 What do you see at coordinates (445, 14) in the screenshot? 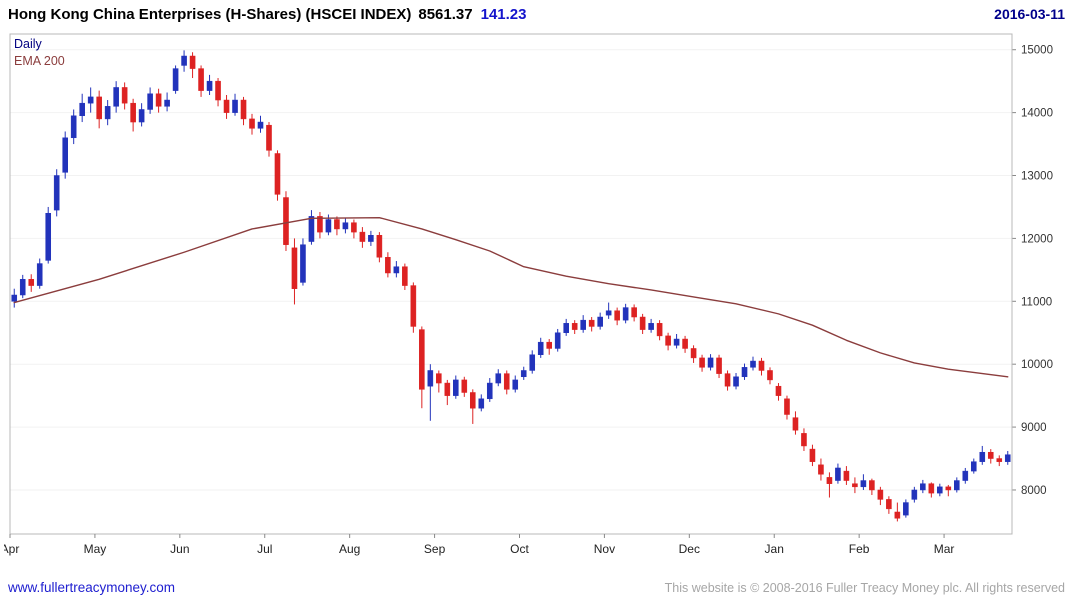
I see `last-price: 8561.37` at bounding box center [445, 14].